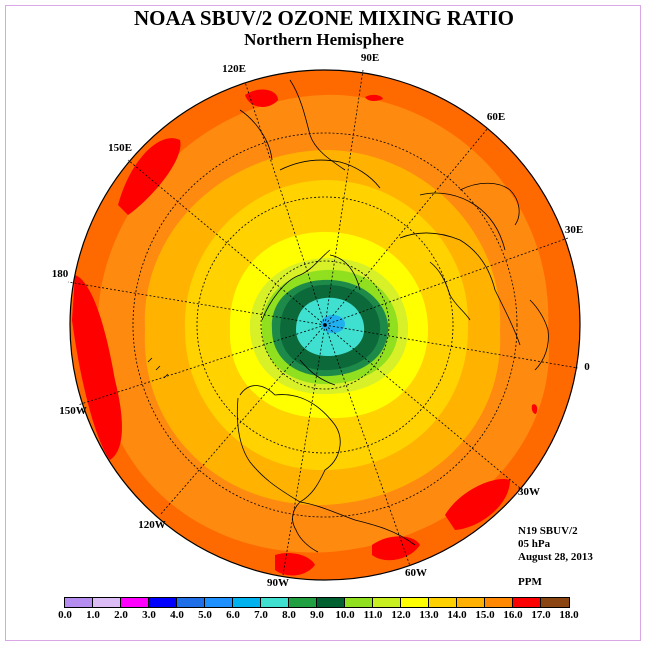 The image size is (648, 648). I want to click on lon-label-60w: 60W, so click(416, 573).